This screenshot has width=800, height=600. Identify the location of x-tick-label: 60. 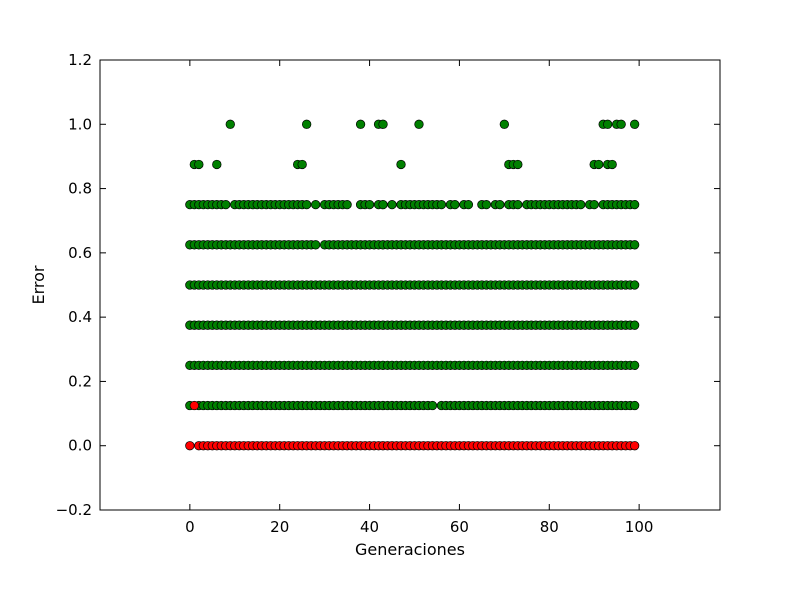
(459, 527).